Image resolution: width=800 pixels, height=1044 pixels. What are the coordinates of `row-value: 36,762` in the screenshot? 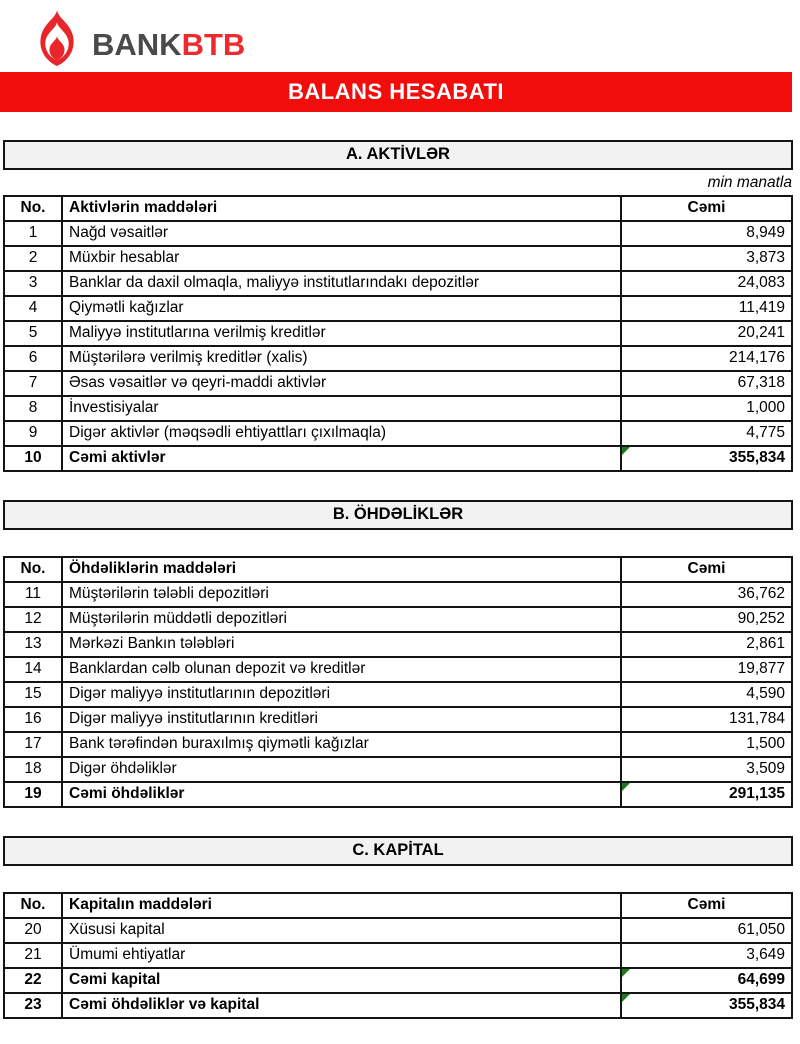 It's located at (706, 594).